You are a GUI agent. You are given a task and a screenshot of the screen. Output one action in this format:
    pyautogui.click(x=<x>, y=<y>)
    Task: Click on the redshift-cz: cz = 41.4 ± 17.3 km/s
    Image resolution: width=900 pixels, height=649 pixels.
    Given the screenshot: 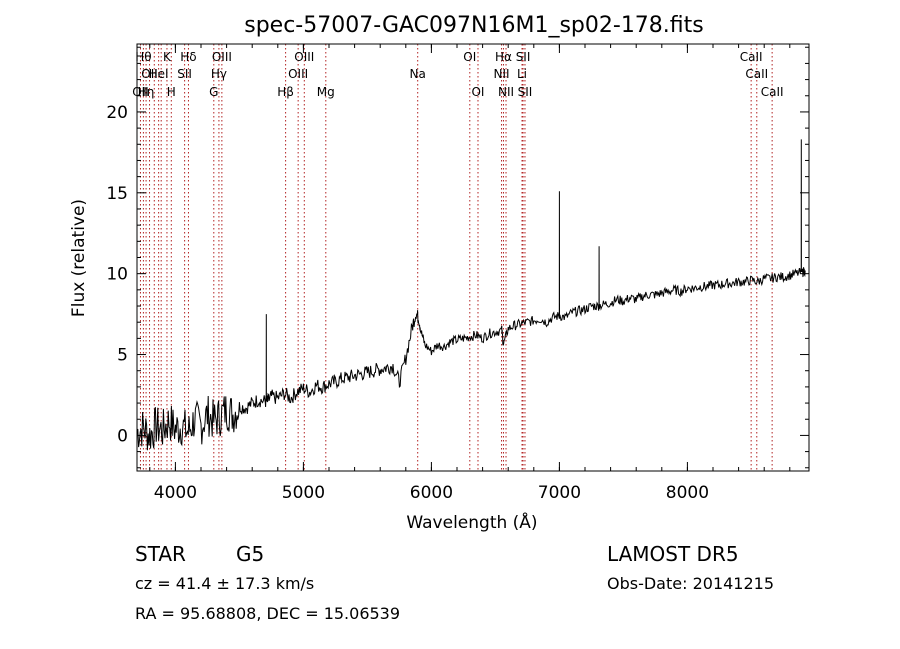 What is the action you would take?
    pyautogui.click(x=224, y=583)
    